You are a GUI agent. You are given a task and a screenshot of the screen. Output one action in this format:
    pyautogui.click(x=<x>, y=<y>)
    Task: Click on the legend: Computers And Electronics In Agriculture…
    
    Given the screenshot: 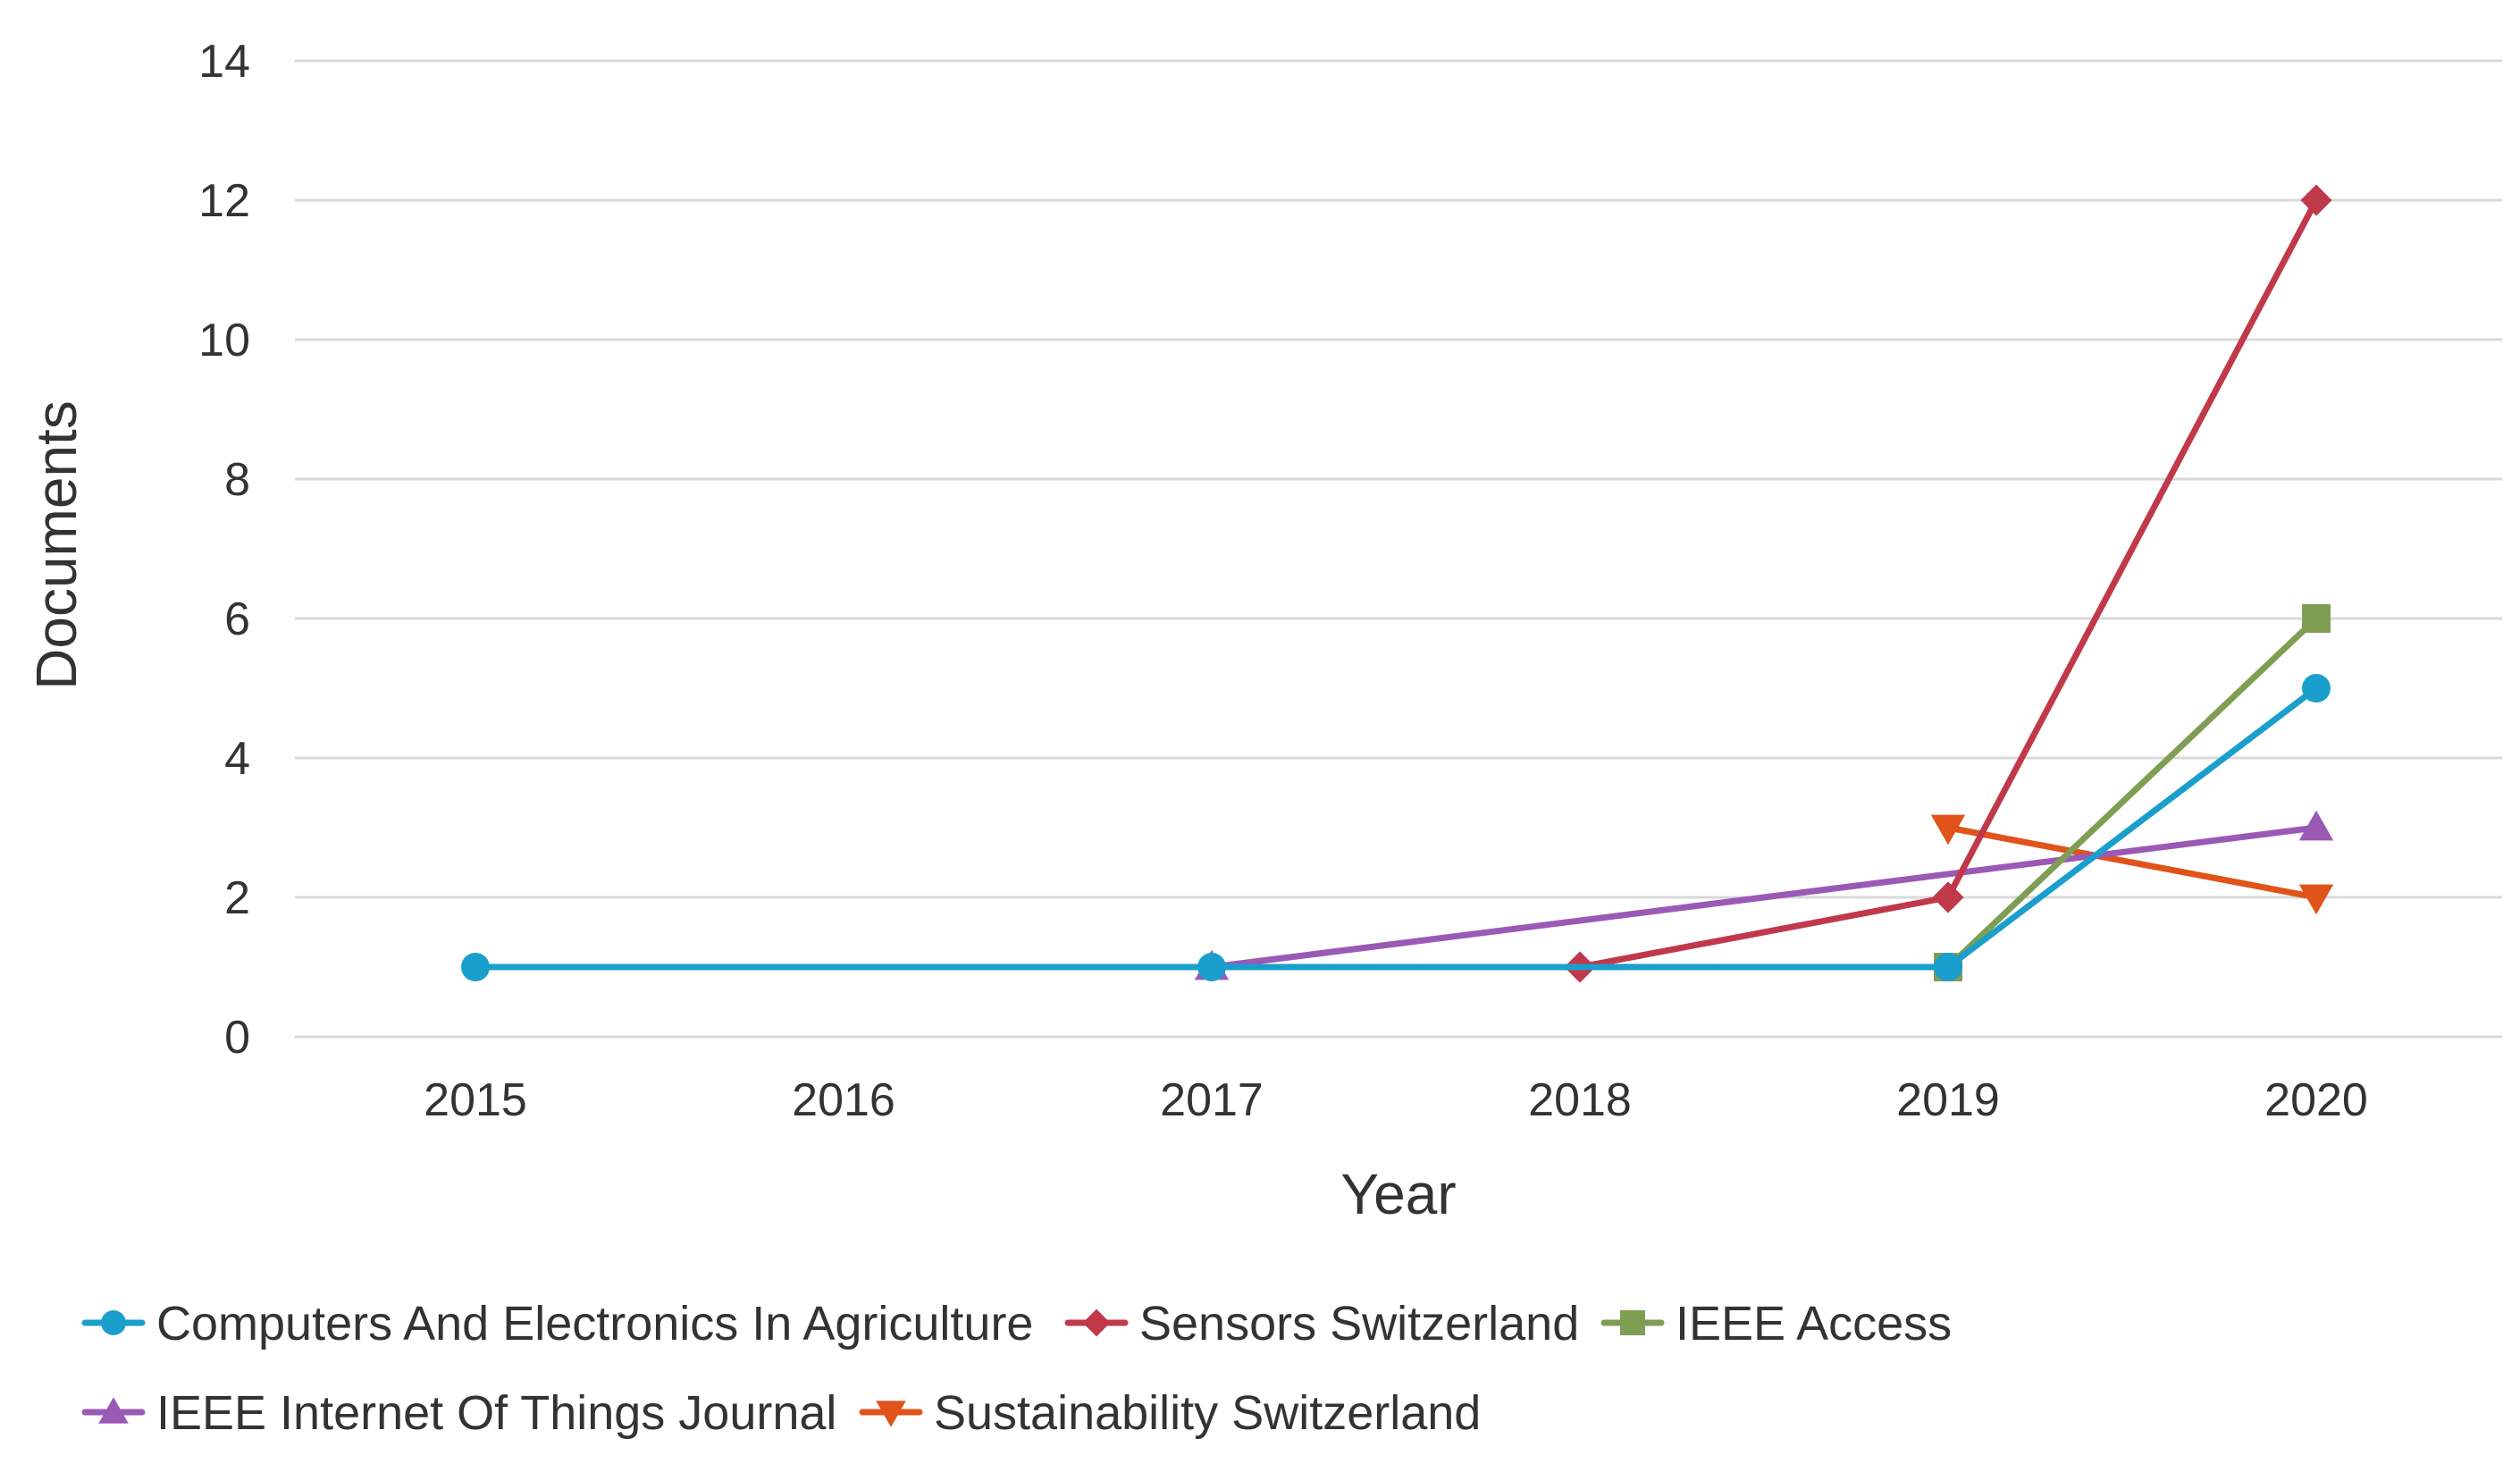 What is the action you would take?
    pyautogui.click(x=1016, y=1369)
    